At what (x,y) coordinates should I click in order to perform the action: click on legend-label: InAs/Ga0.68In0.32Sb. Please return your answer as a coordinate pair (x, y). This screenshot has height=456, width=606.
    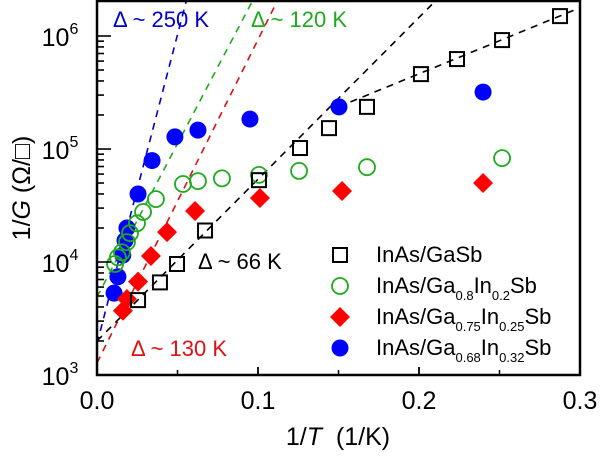
    Looking at the image, I should click on (463, 350).